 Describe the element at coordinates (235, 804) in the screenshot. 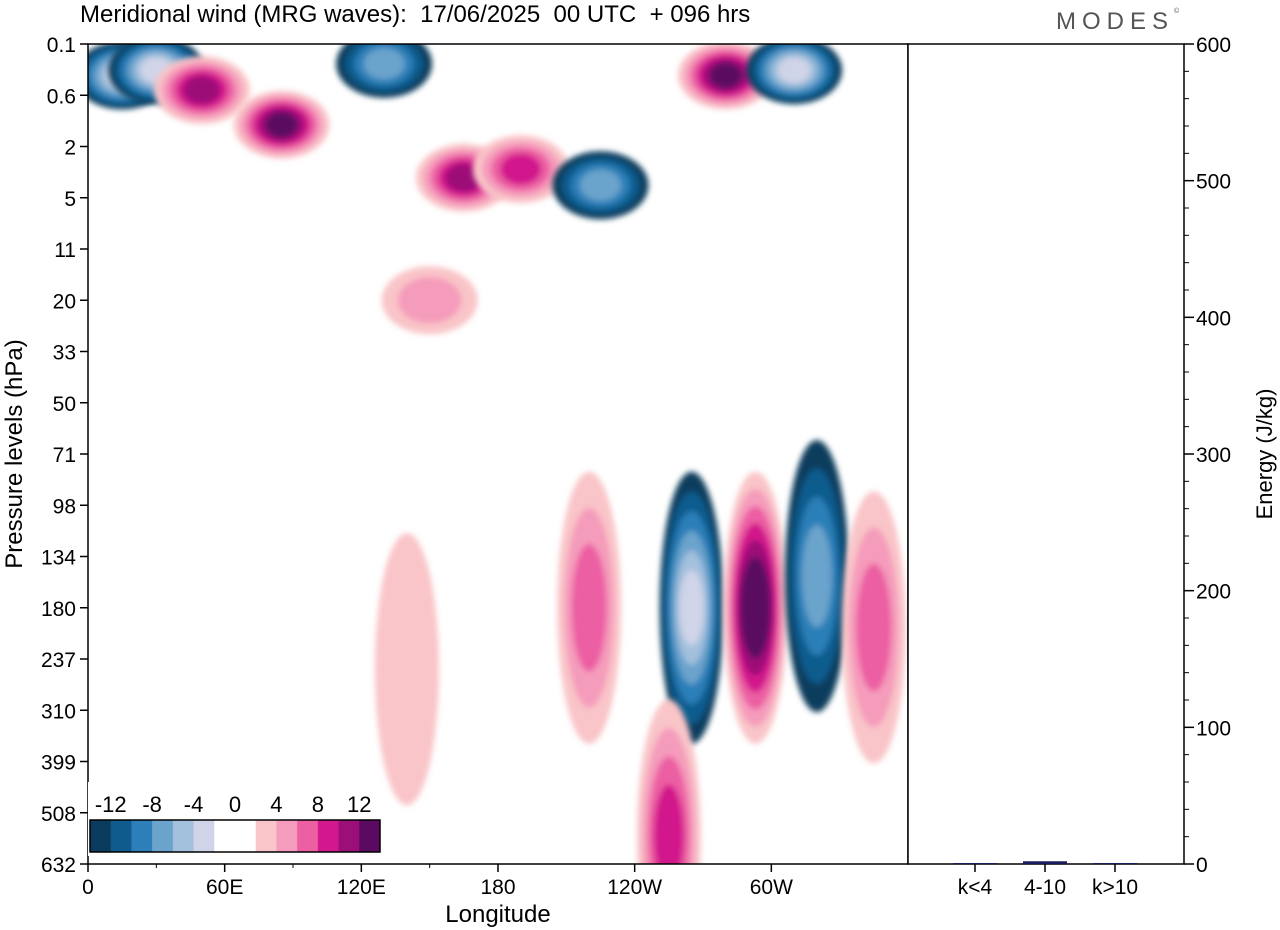

I see `legend-label: 0` at that location.